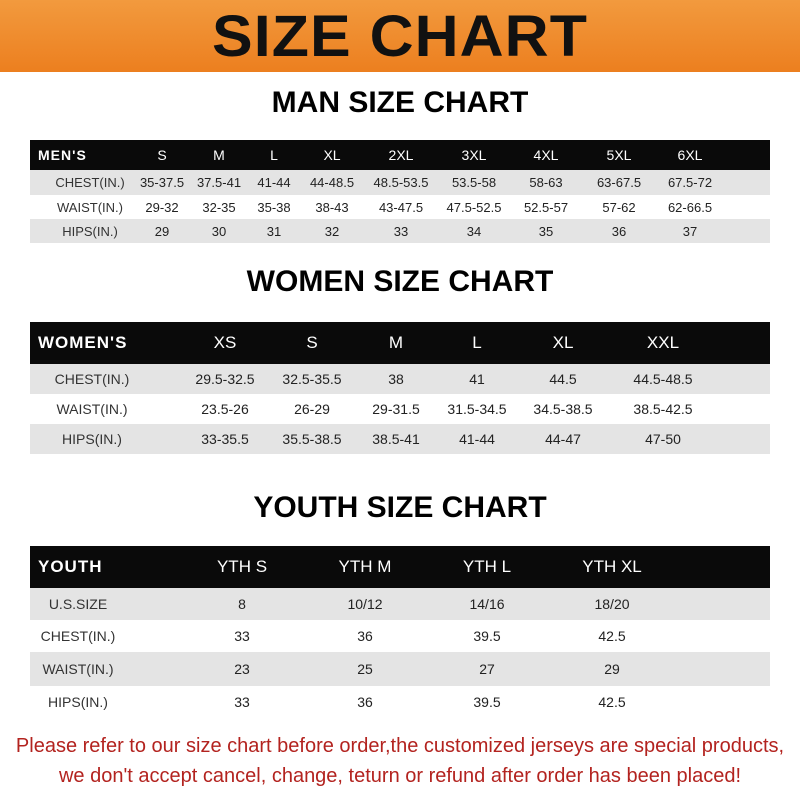  What do you see at coordinates (487, 566) in the screenshot?
I see `size-header: YTH L` at bounding box center [487, 566].